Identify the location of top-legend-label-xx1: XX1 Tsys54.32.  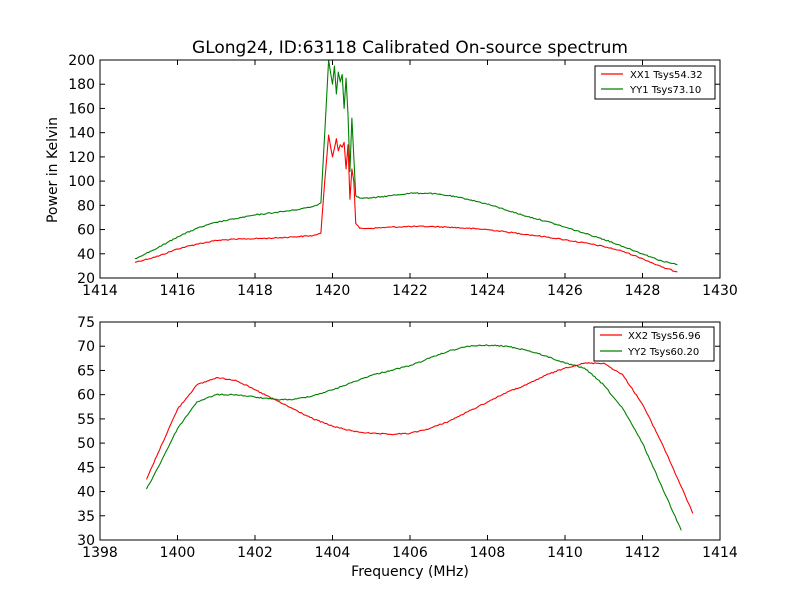
(666, 75).